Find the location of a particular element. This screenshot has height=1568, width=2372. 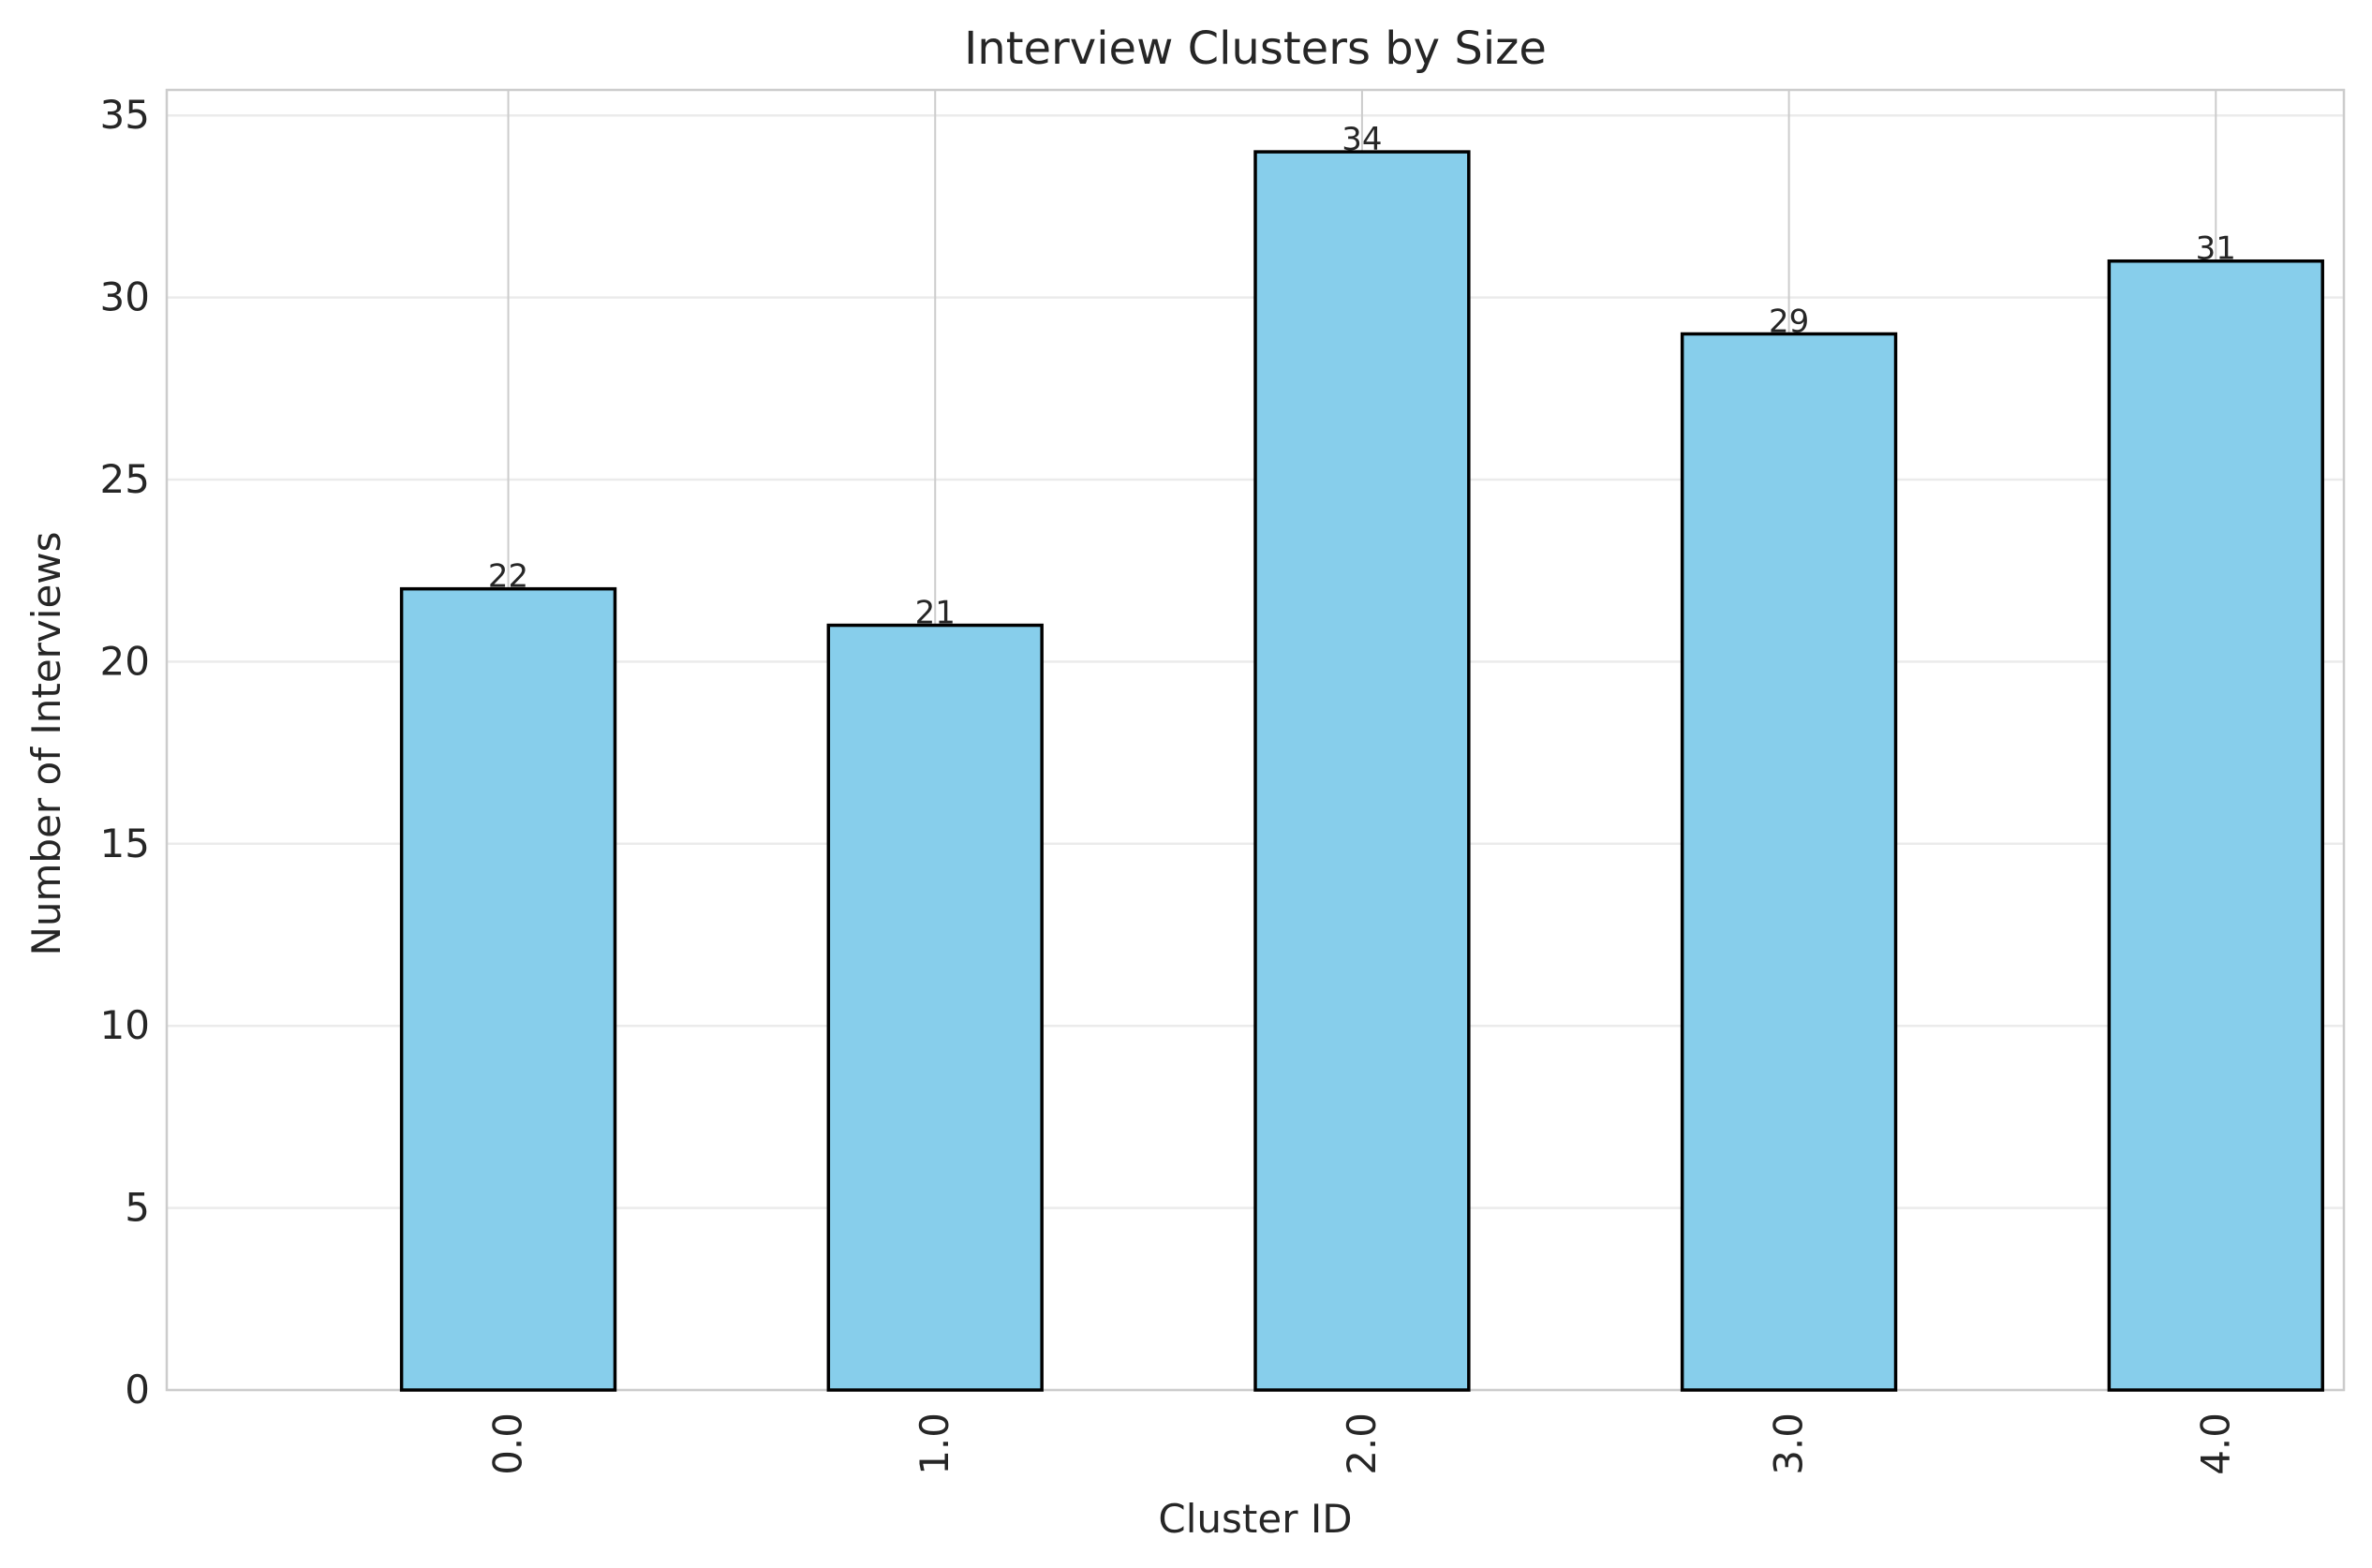

y-tick-label: 25 is located at coordinates (125, 479).